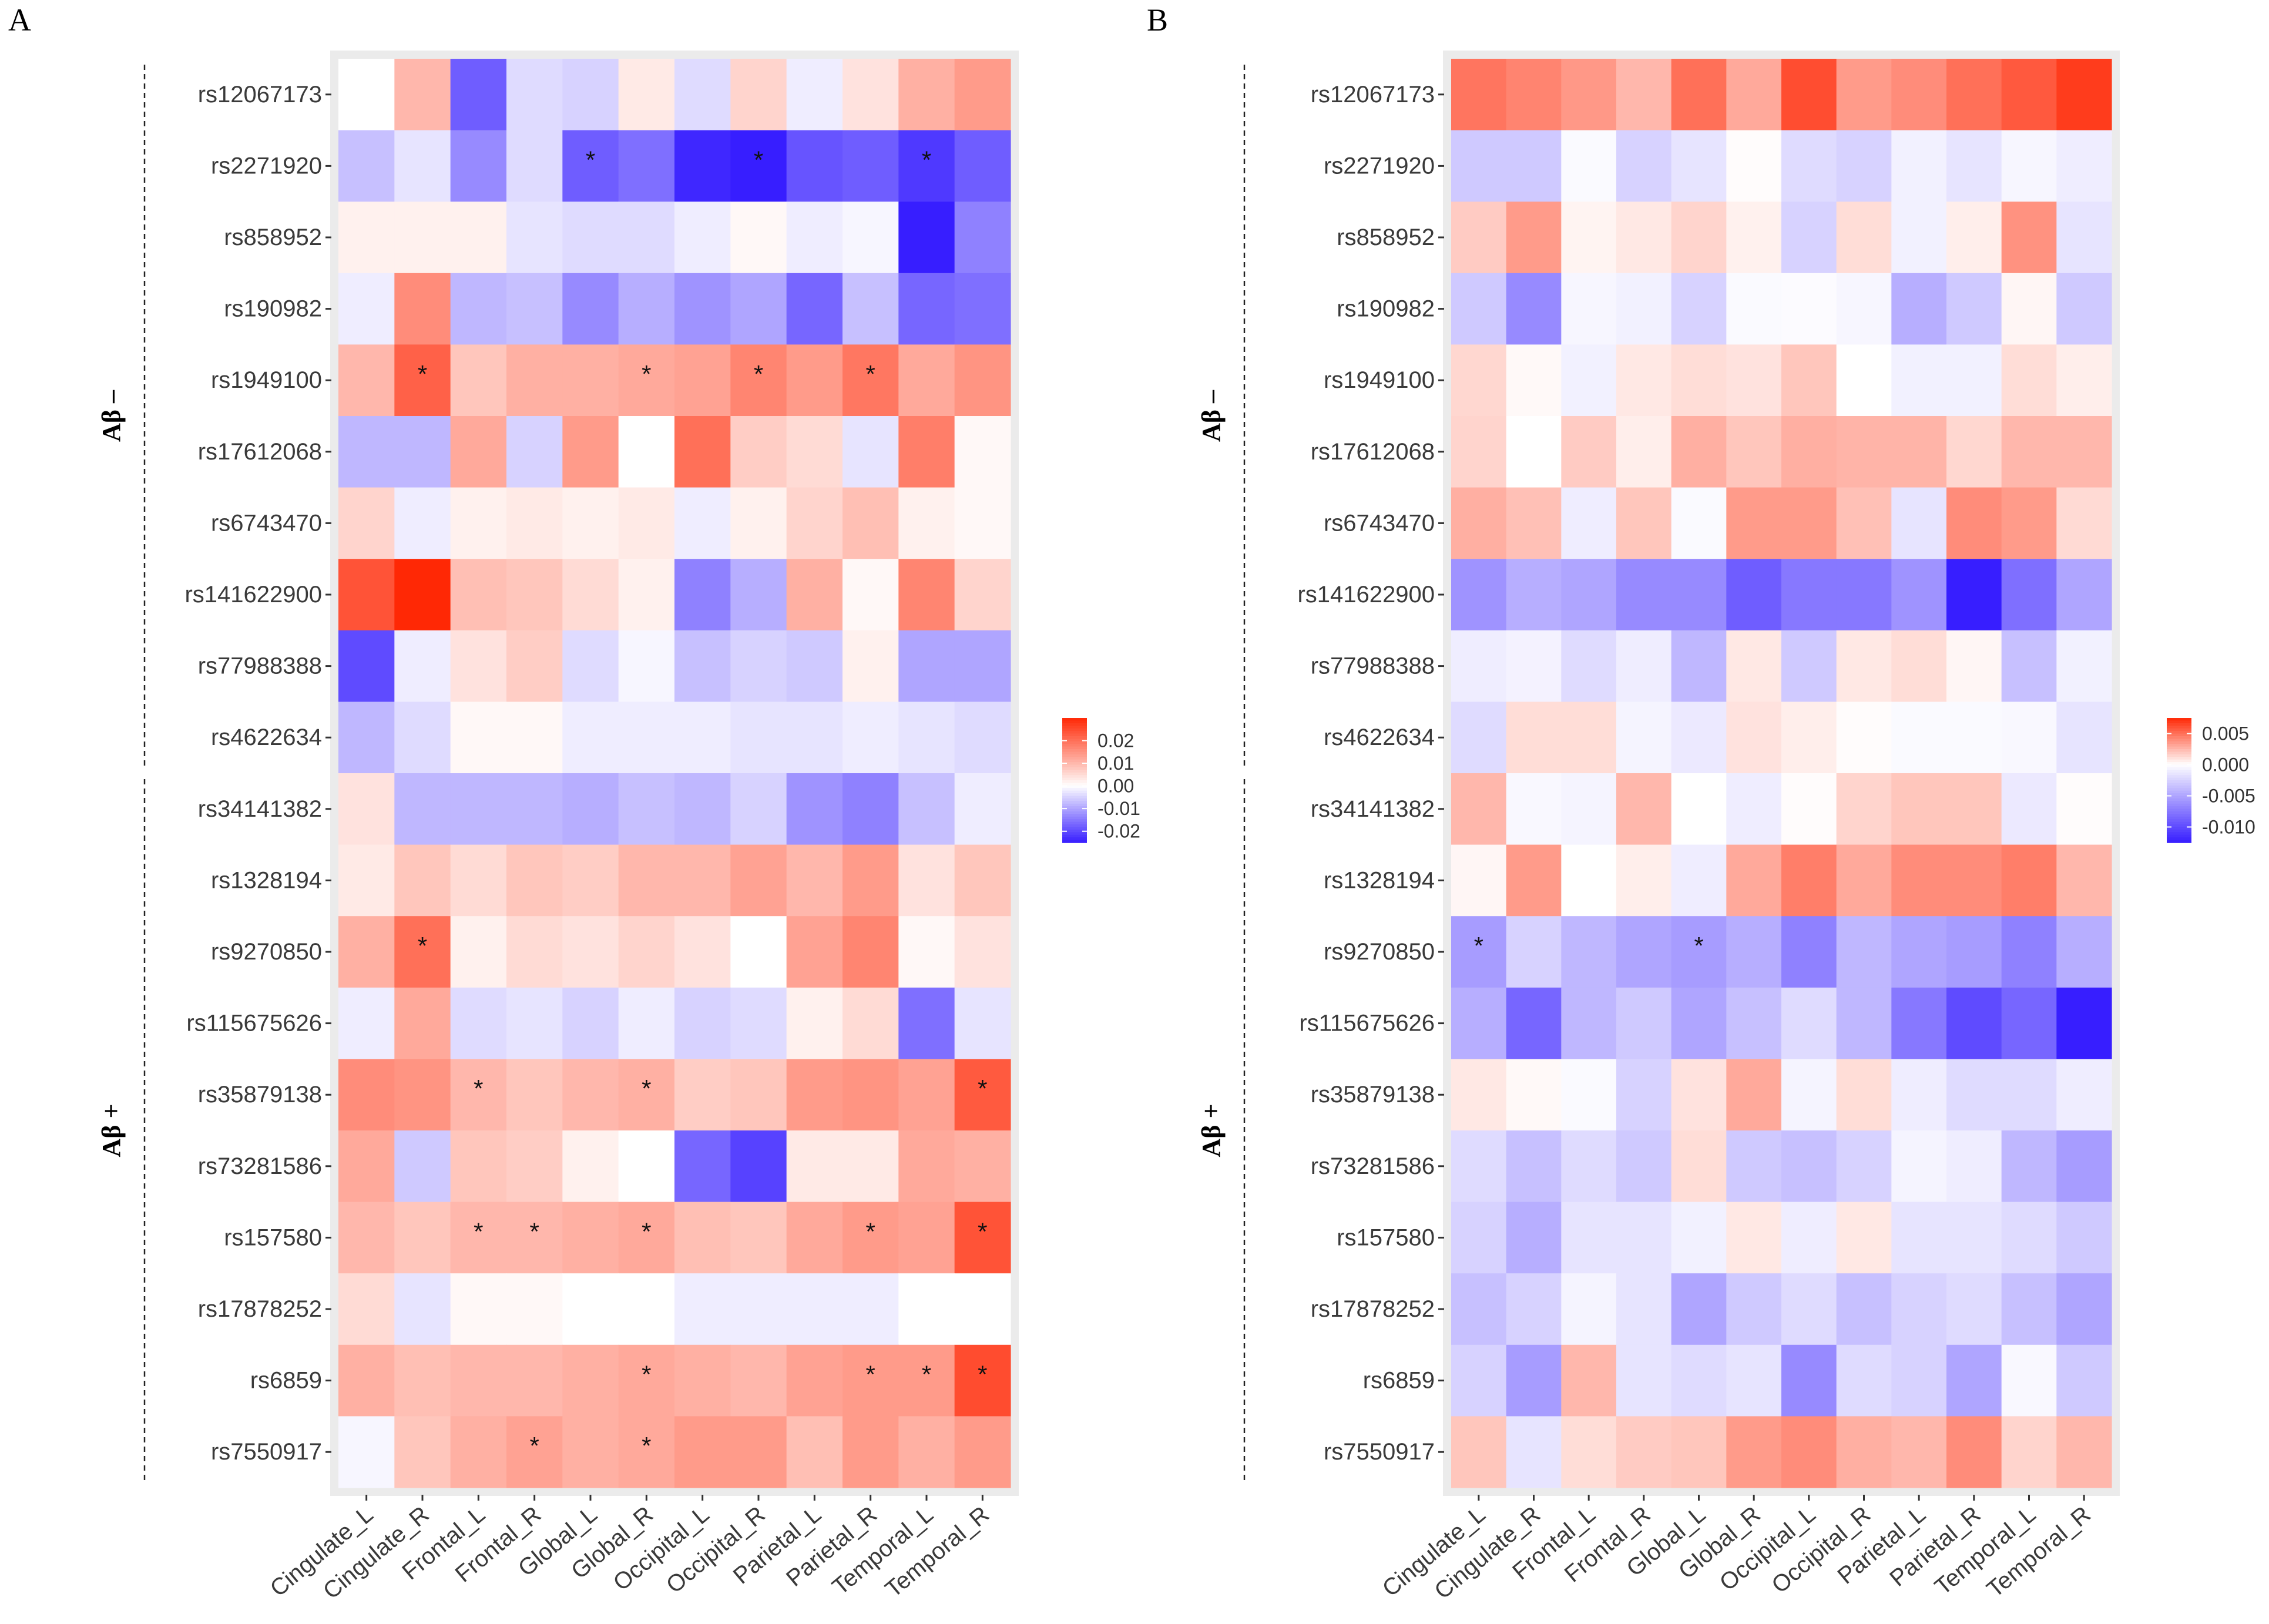 The height and width of the screenshot is (1624, 2269). I want to click on row-label: rs7550917, so click(1379, 1452).